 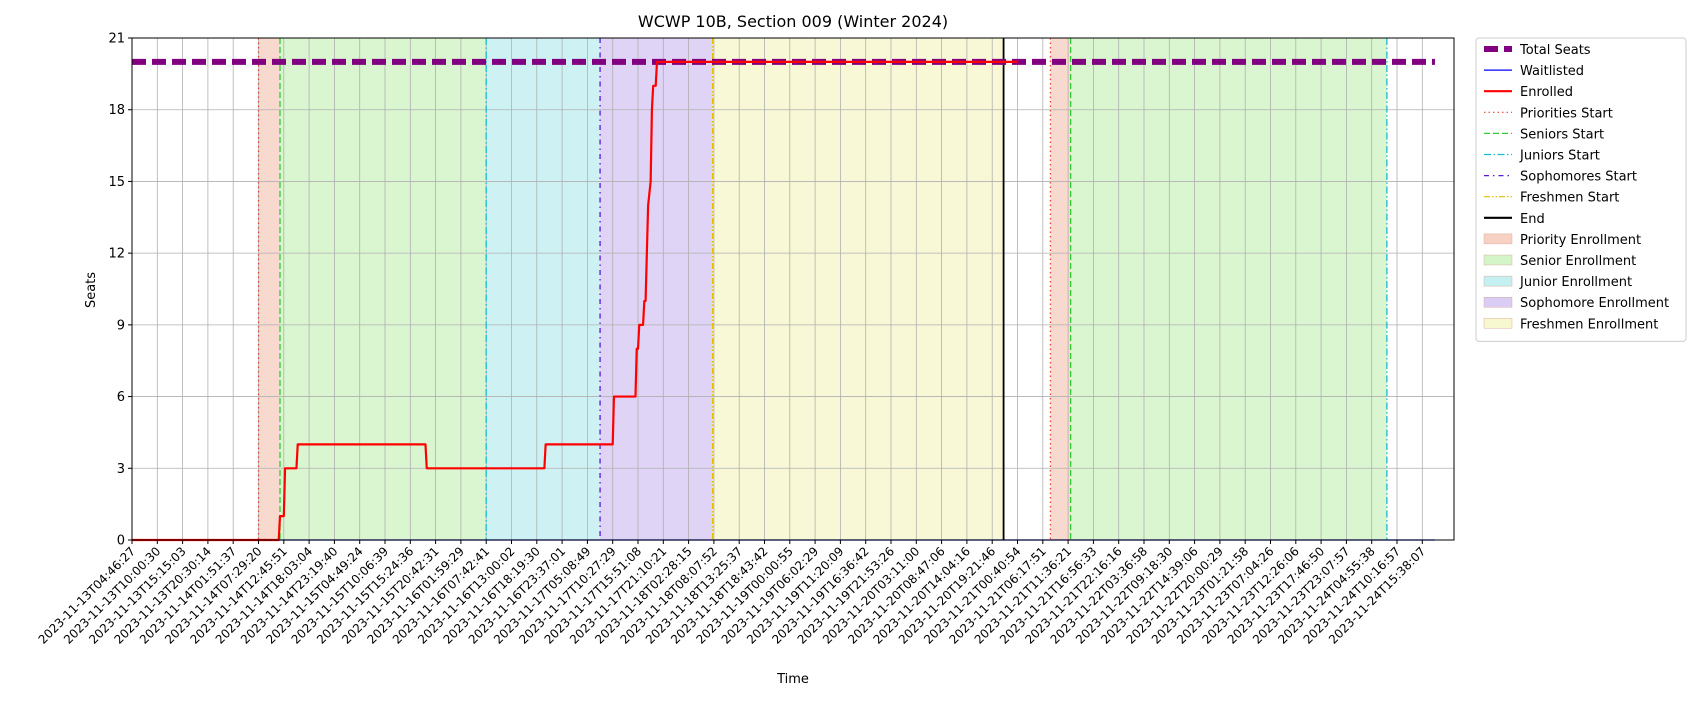 What do you see at coordinates (792, 679) in the screenshot?
I see `x-axis-label: Time` at bounding box center [792, 679].